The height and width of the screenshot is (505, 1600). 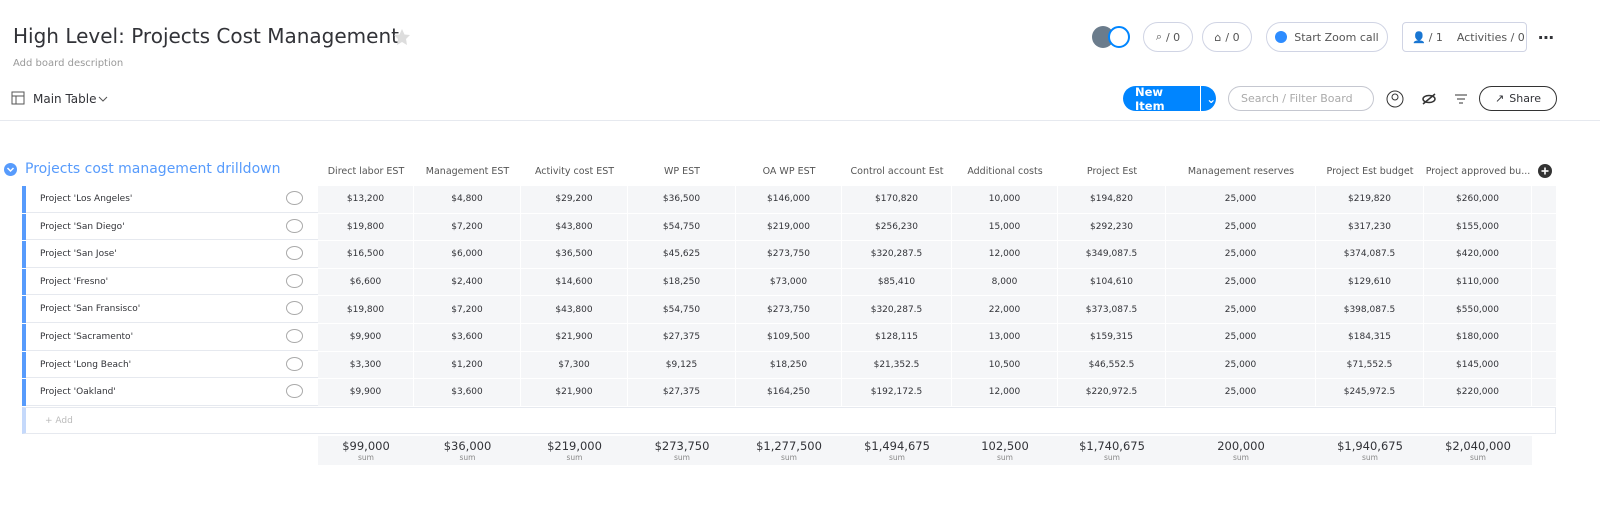 What do you see at coordinates (1168, 37) in the screenshot?
I see `updates-button: ⌕/ 0` at bounding box center [1168, 37].